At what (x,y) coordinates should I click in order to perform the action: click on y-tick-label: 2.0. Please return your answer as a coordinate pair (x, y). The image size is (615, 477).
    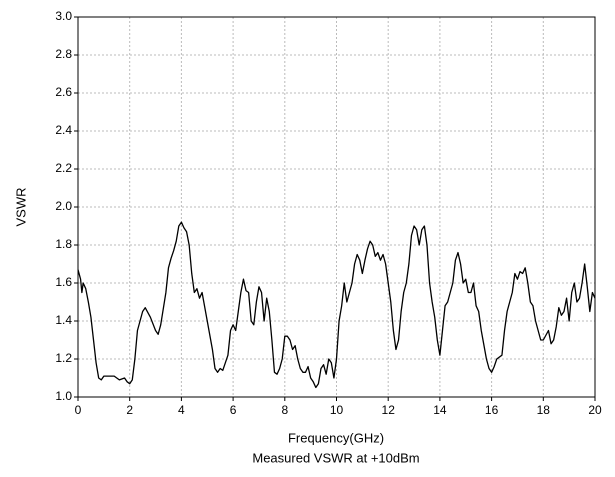
    Looking at the image, I should click on (63, 206).